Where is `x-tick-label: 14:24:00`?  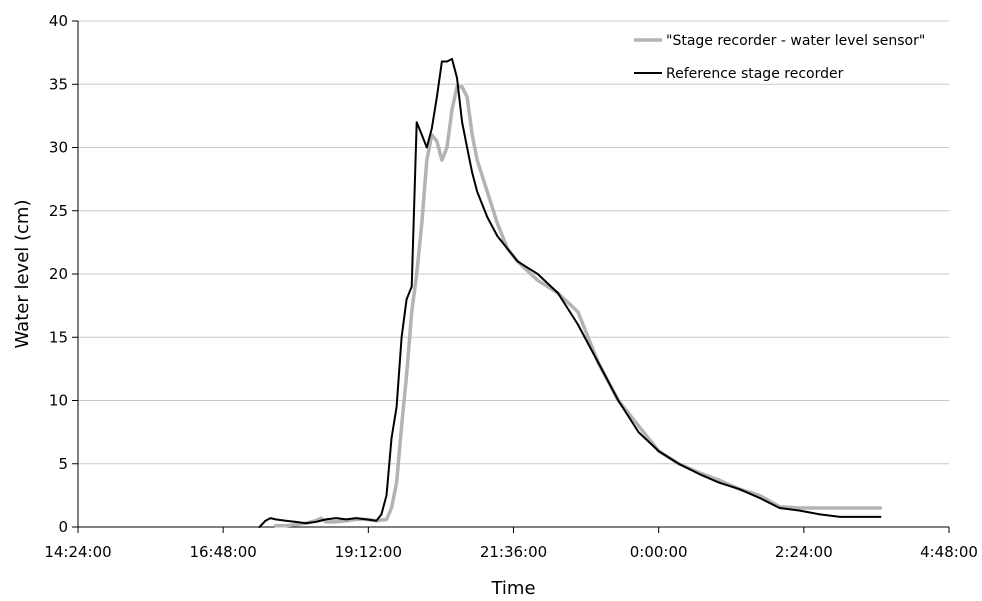 x-tick-label: 14:24:00 is located at coordinates (77, 552).